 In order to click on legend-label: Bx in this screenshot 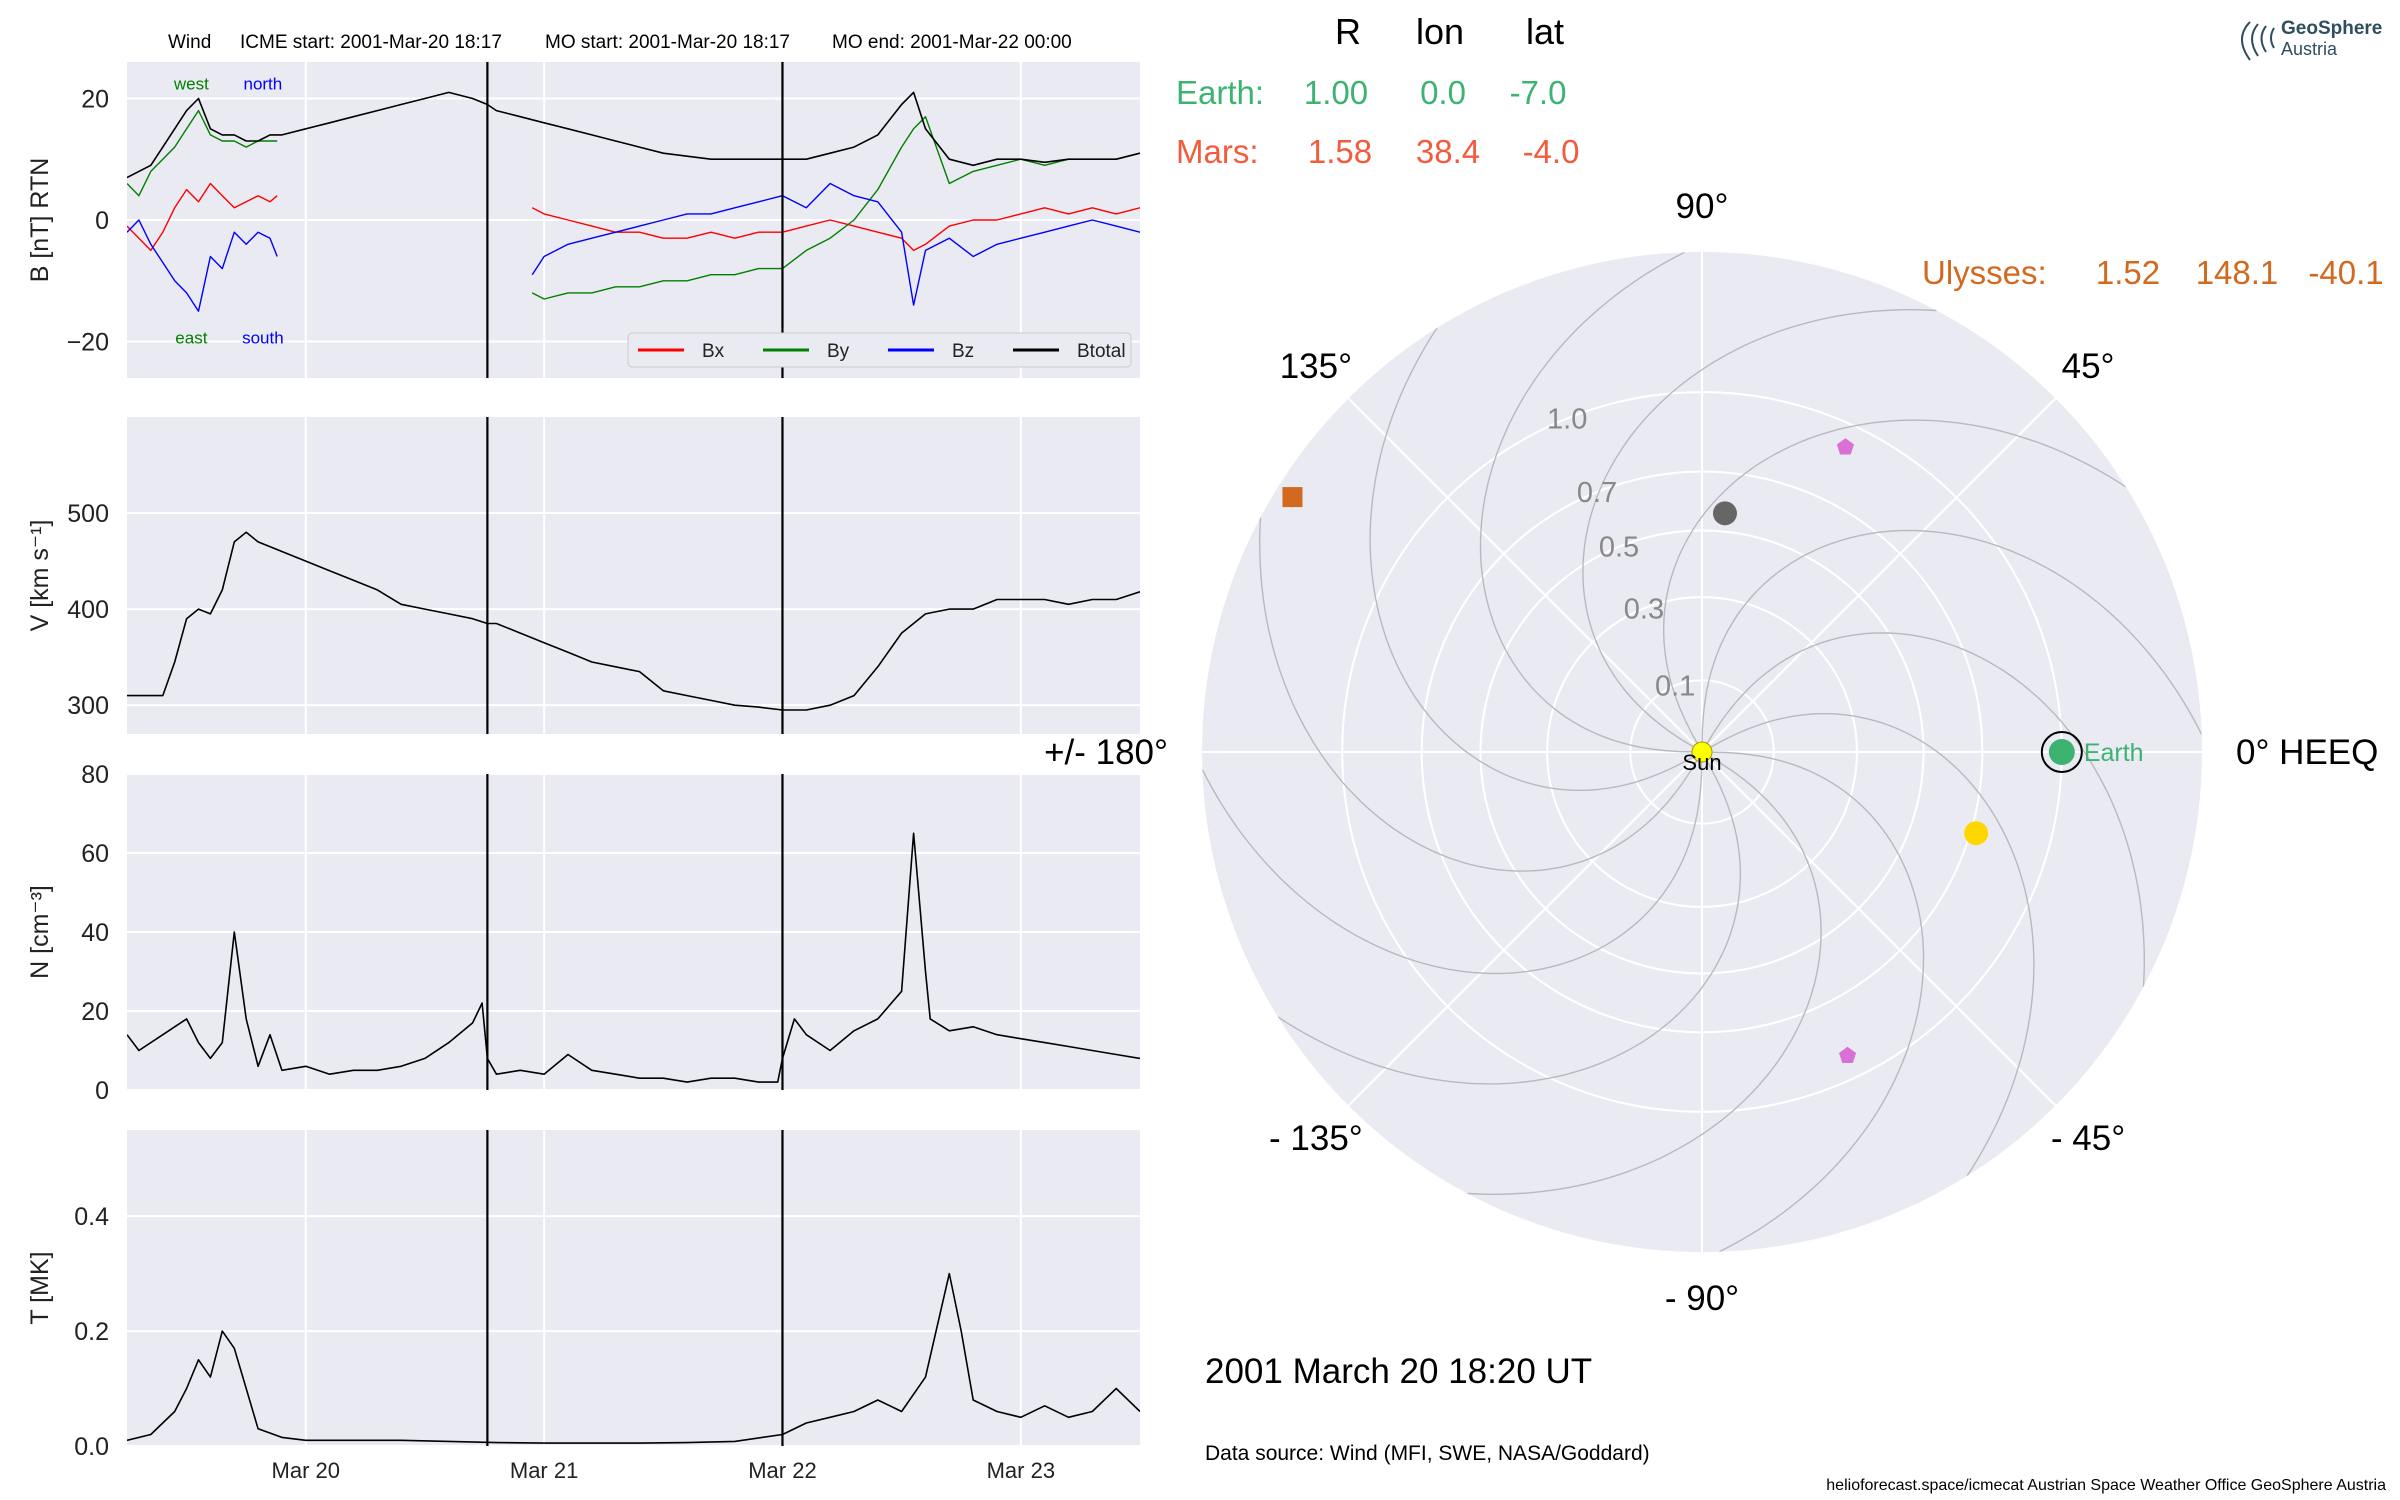, I will do `click(713, 351)`.